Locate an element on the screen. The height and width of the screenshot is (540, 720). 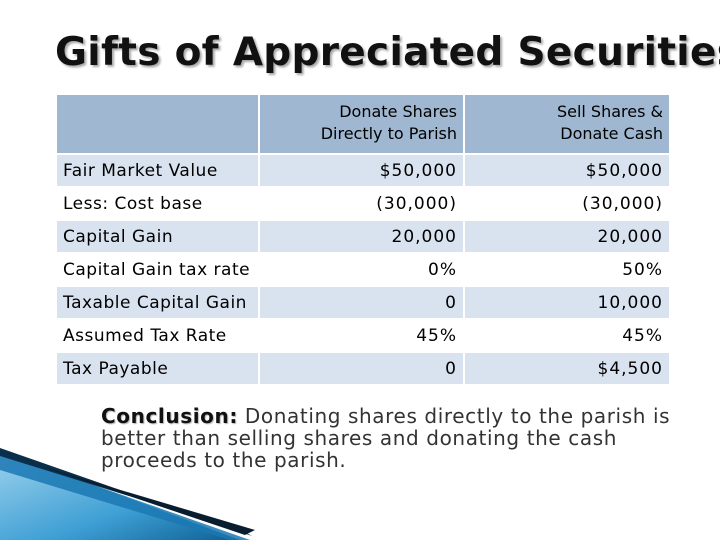
table-row: Fair Market Value $50,000 $50,000 is located at coordinates (362, 169).